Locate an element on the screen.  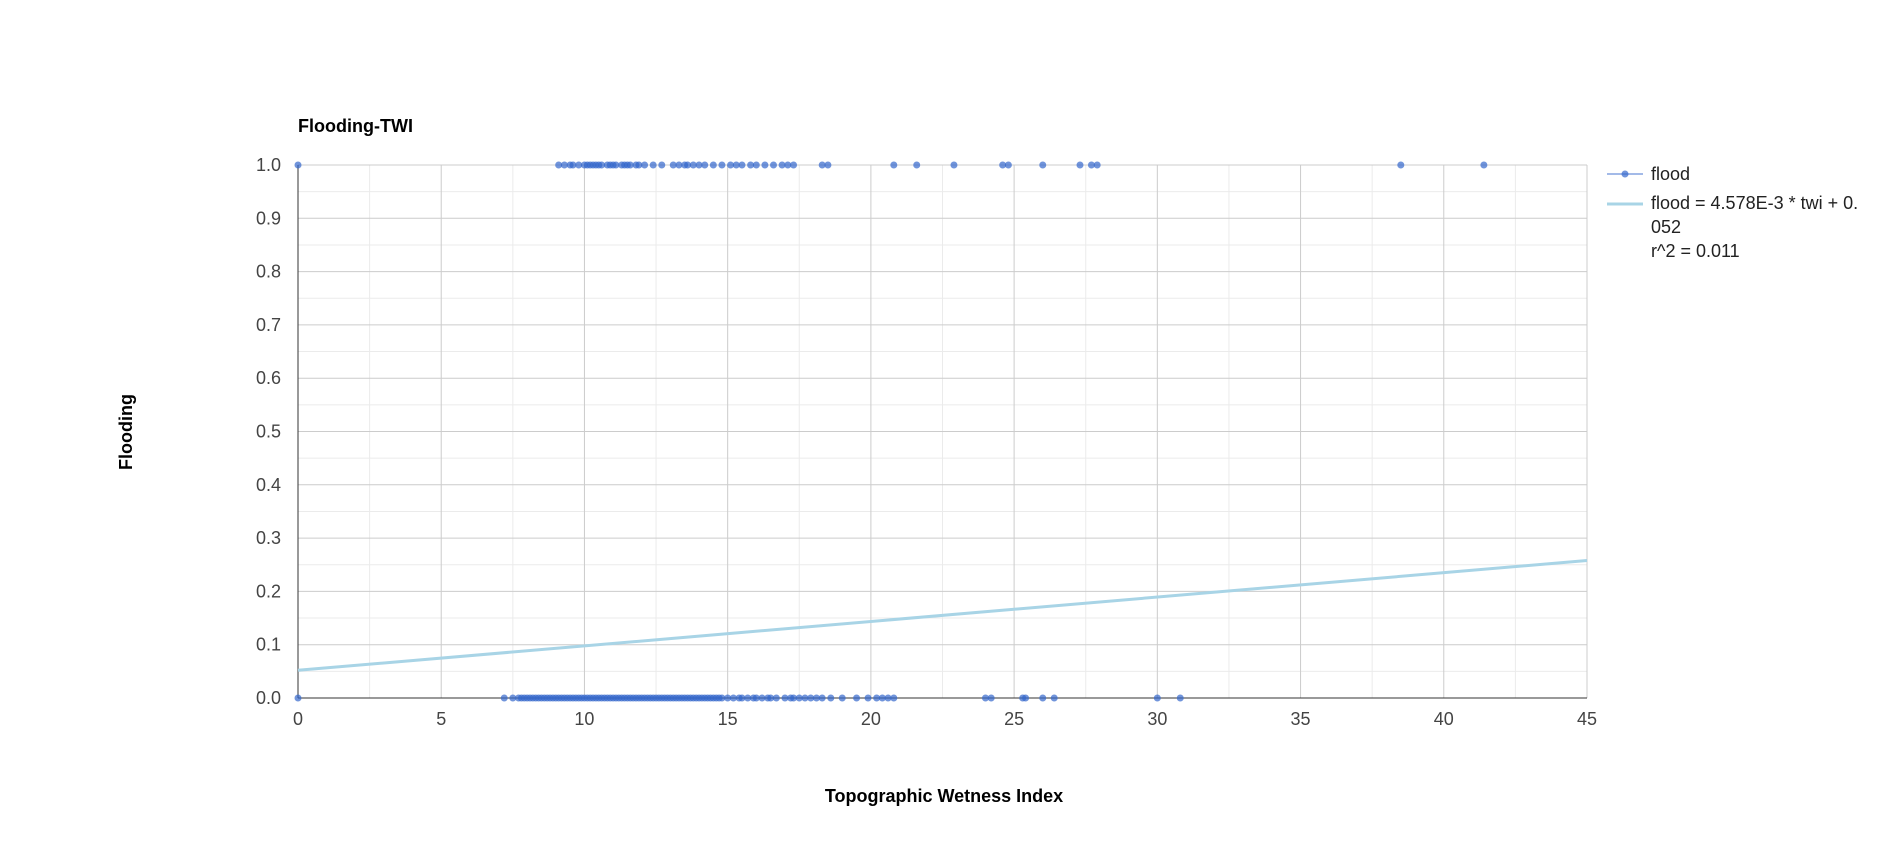
y-tick-label: 0.7 is located at coordinates (268, 325).